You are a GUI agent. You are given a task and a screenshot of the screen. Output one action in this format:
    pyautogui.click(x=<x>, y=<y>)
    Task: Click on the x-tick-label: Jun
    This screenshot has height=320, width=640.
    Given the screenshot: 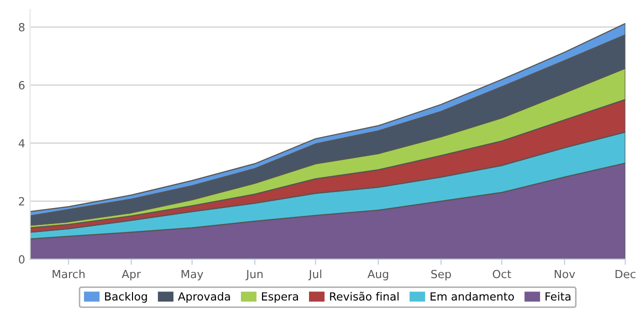 What is the action you would take?
    pyautogui.click(x=254, y=275)
    